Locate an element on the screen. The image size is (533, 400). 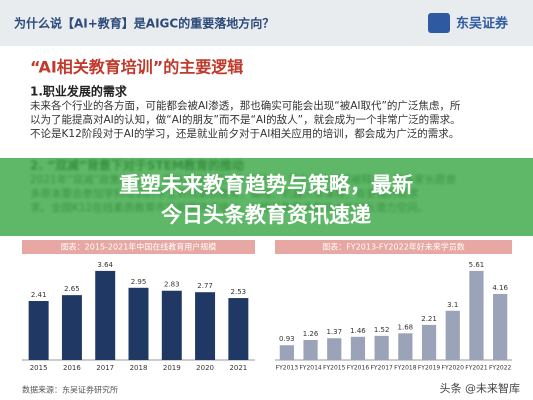
value-label: 2.95 is located at coordinates (139, 282).